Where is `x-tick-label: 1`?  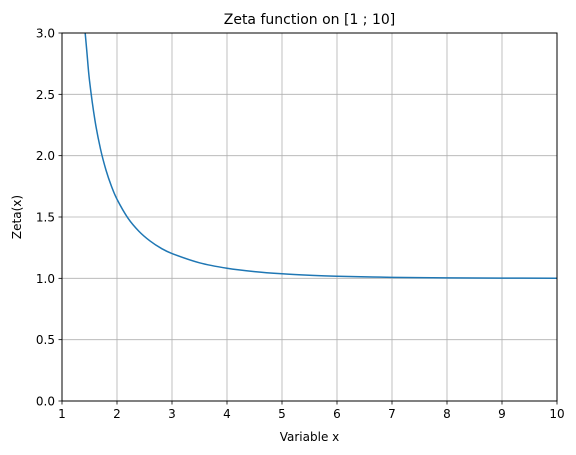 x-tick-label: 1 is located at coordinates (62, 414).